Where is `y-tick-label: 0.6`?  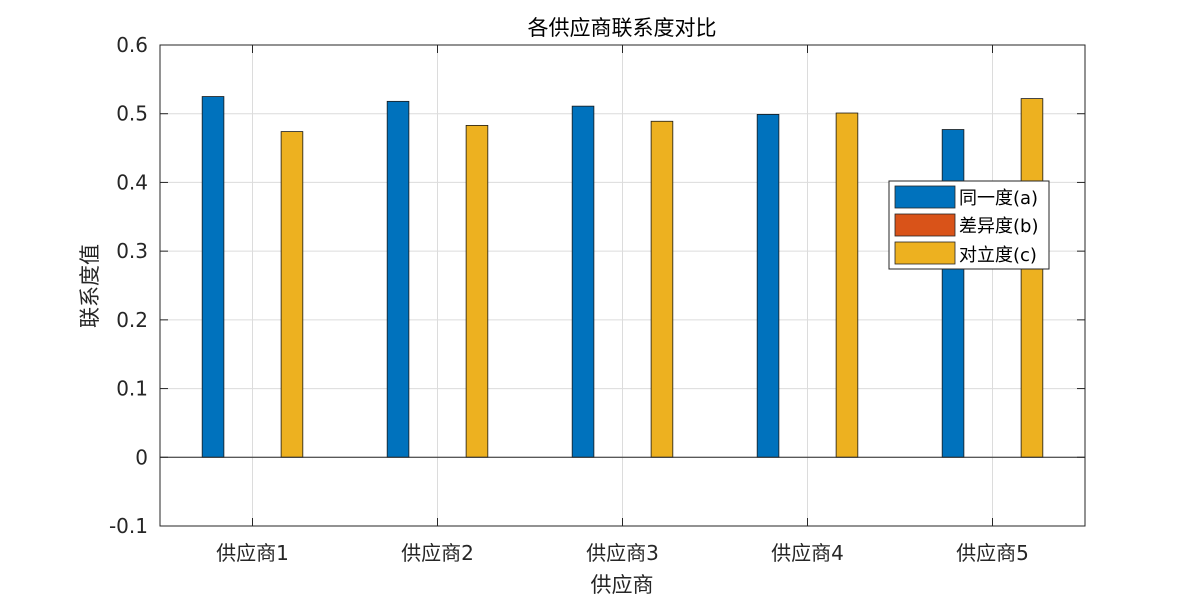
y-tick-label: 0.6 is located at coordinates (132, 45).